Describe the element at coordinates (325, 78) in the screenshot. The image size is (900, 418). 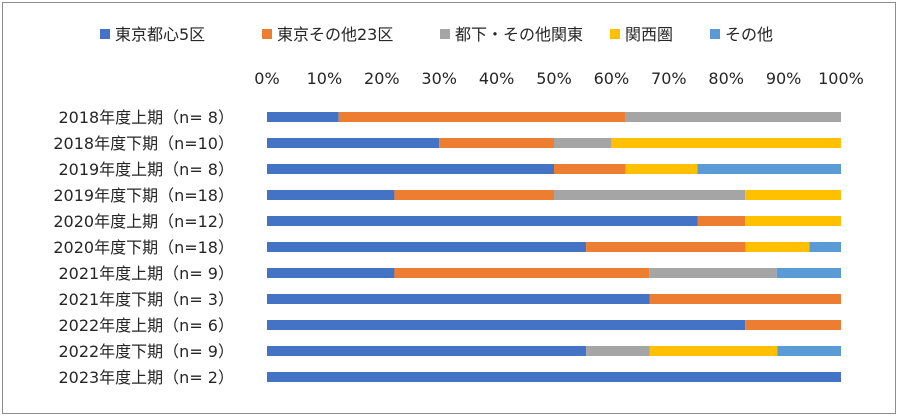
I see `x-tick-label-1: 10%` at that location.